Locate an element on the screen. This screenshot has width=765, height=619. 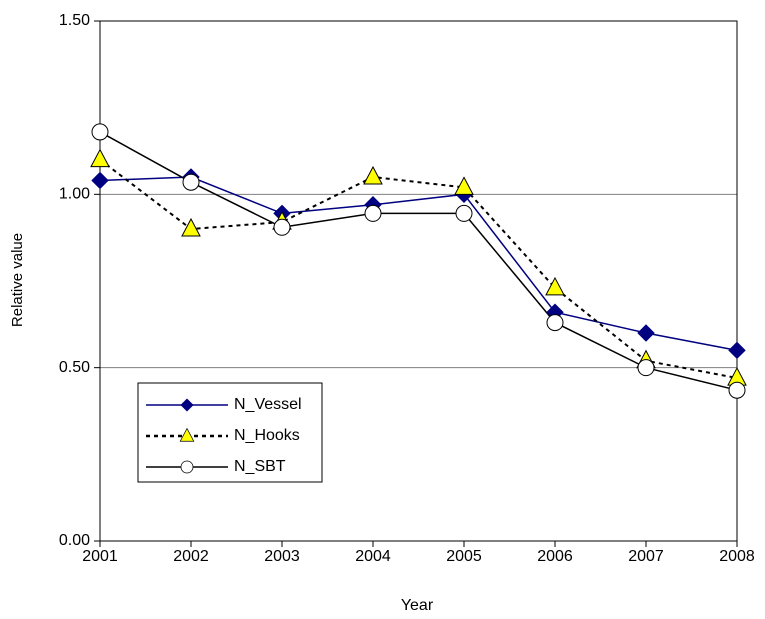
y-tick-label: 0.00 is located at coordinates (74, 540).